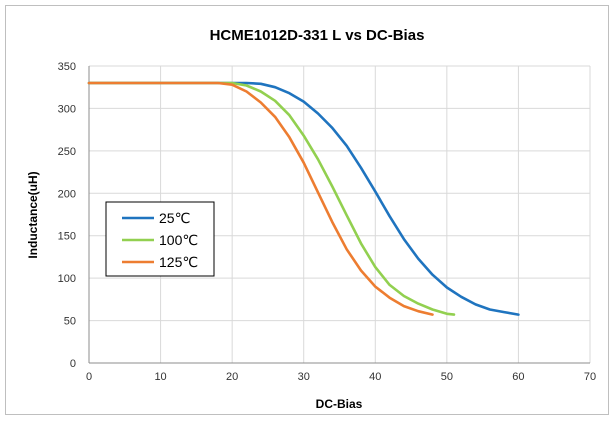  What do you see at coordinates (317, 35) in the screenshot?
I see `chart-title: HCME1012D-331 L vs DC-Bias` at bounding box center [317, 35].